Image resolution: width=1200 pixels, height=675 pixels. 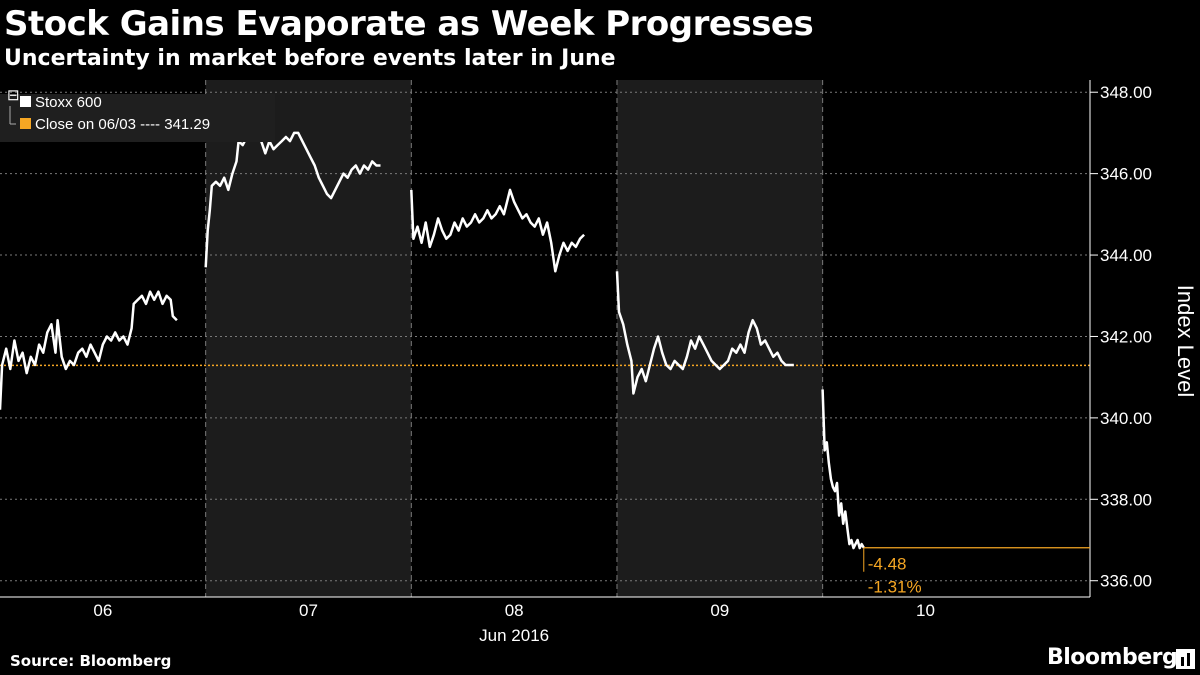 What do you see at coordinates (514, 635) in the screenshot?
I see `x-axis-label: Jun 2016` at bounding box center [514, 635].